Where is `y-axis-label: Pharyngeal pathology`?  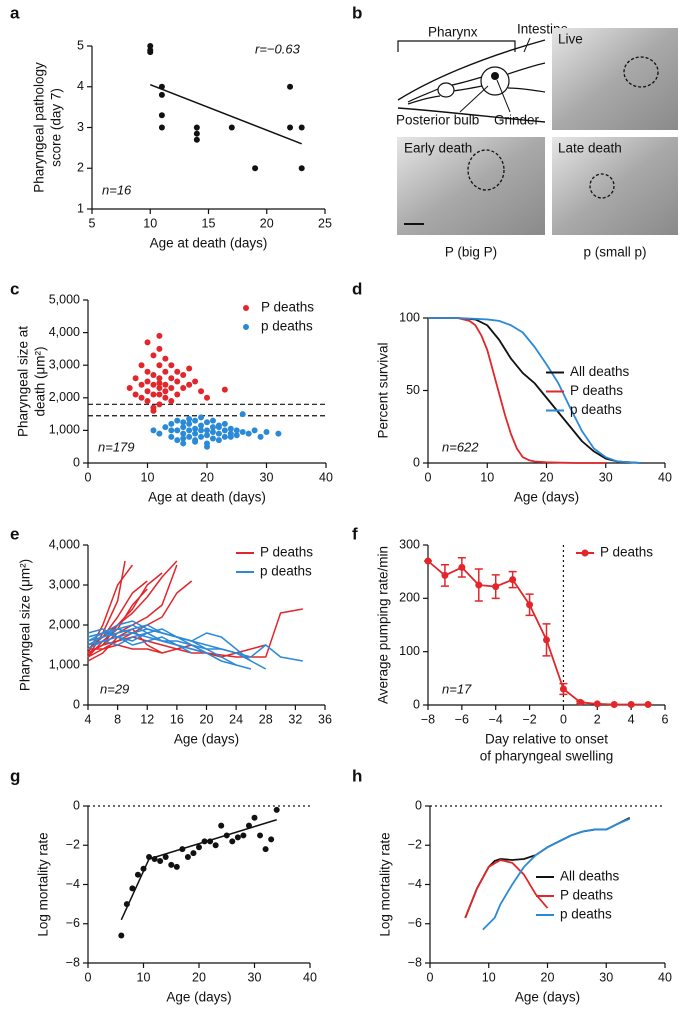
y-axis-label: Pharyngeal pathology is located at coordinates (39, 127).